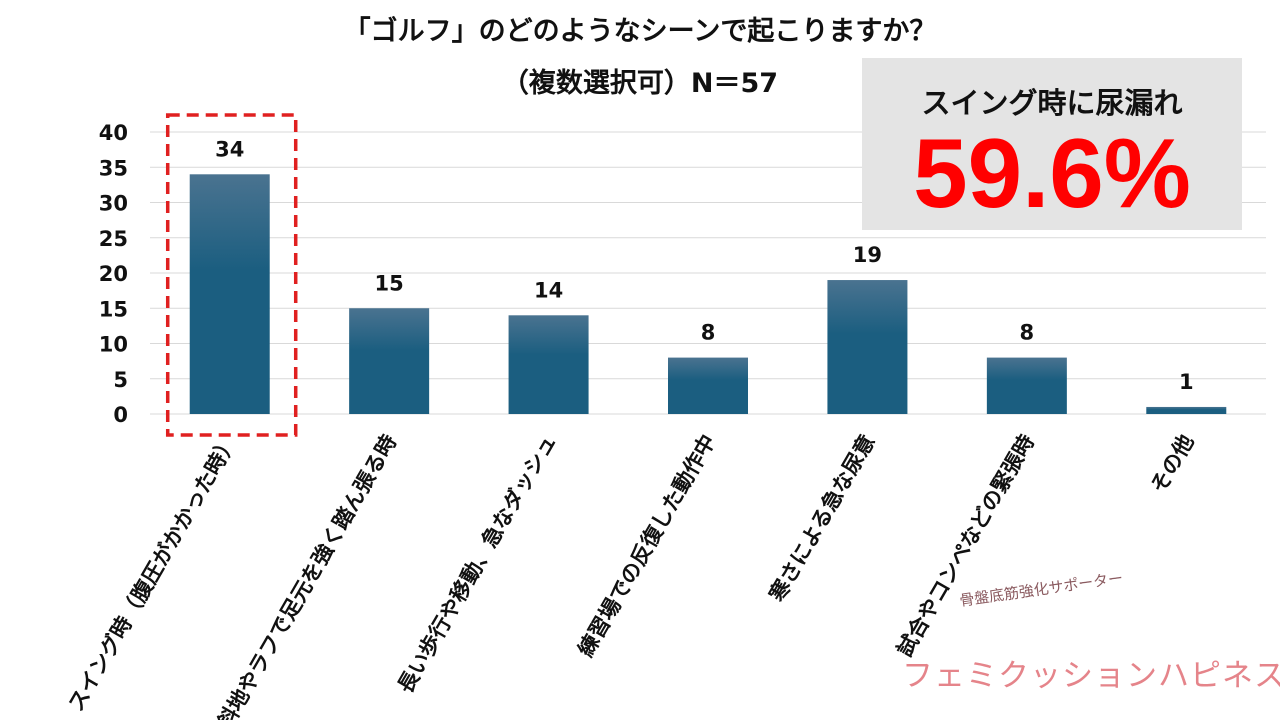 The width and height of the screenshot is (1280, 720). What do you see at coordinates (113, 345) in the screenshot?
I see `y-tick-label: 10` at bounding box center [113, 345].